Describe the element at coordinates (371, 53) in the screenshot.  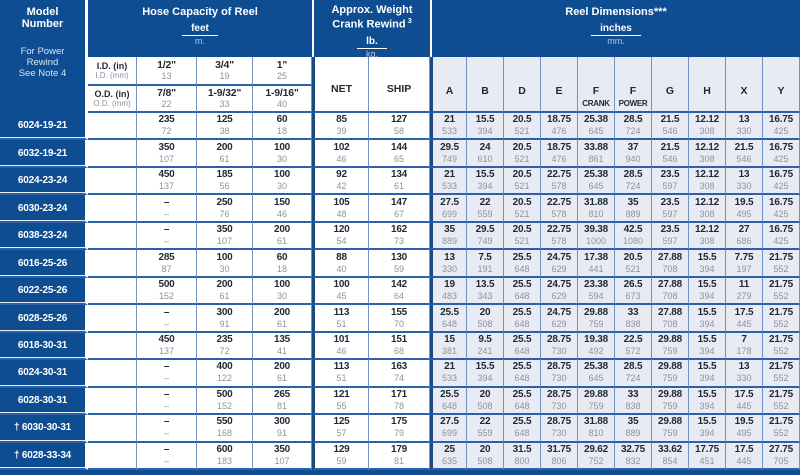
I see `weight-unit-bottom: kg.` at that location.